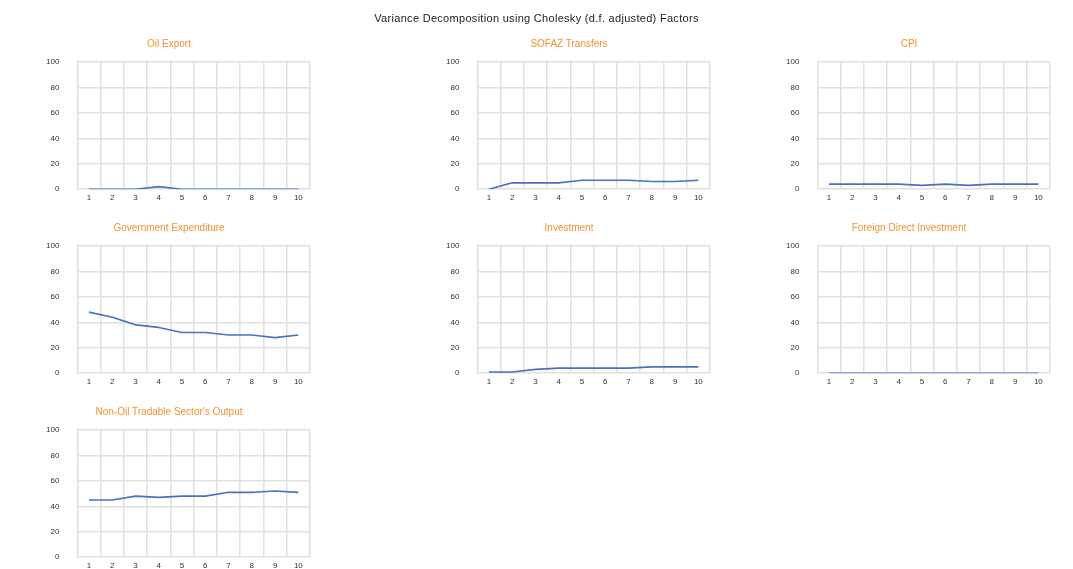 Image resolution: width=1073 pixels, height=569 pixels. What do you see at coordinates (169, 227) in the screenshot?
I see `chart-title: Government Expenditure` at bounding box center [169, 227].